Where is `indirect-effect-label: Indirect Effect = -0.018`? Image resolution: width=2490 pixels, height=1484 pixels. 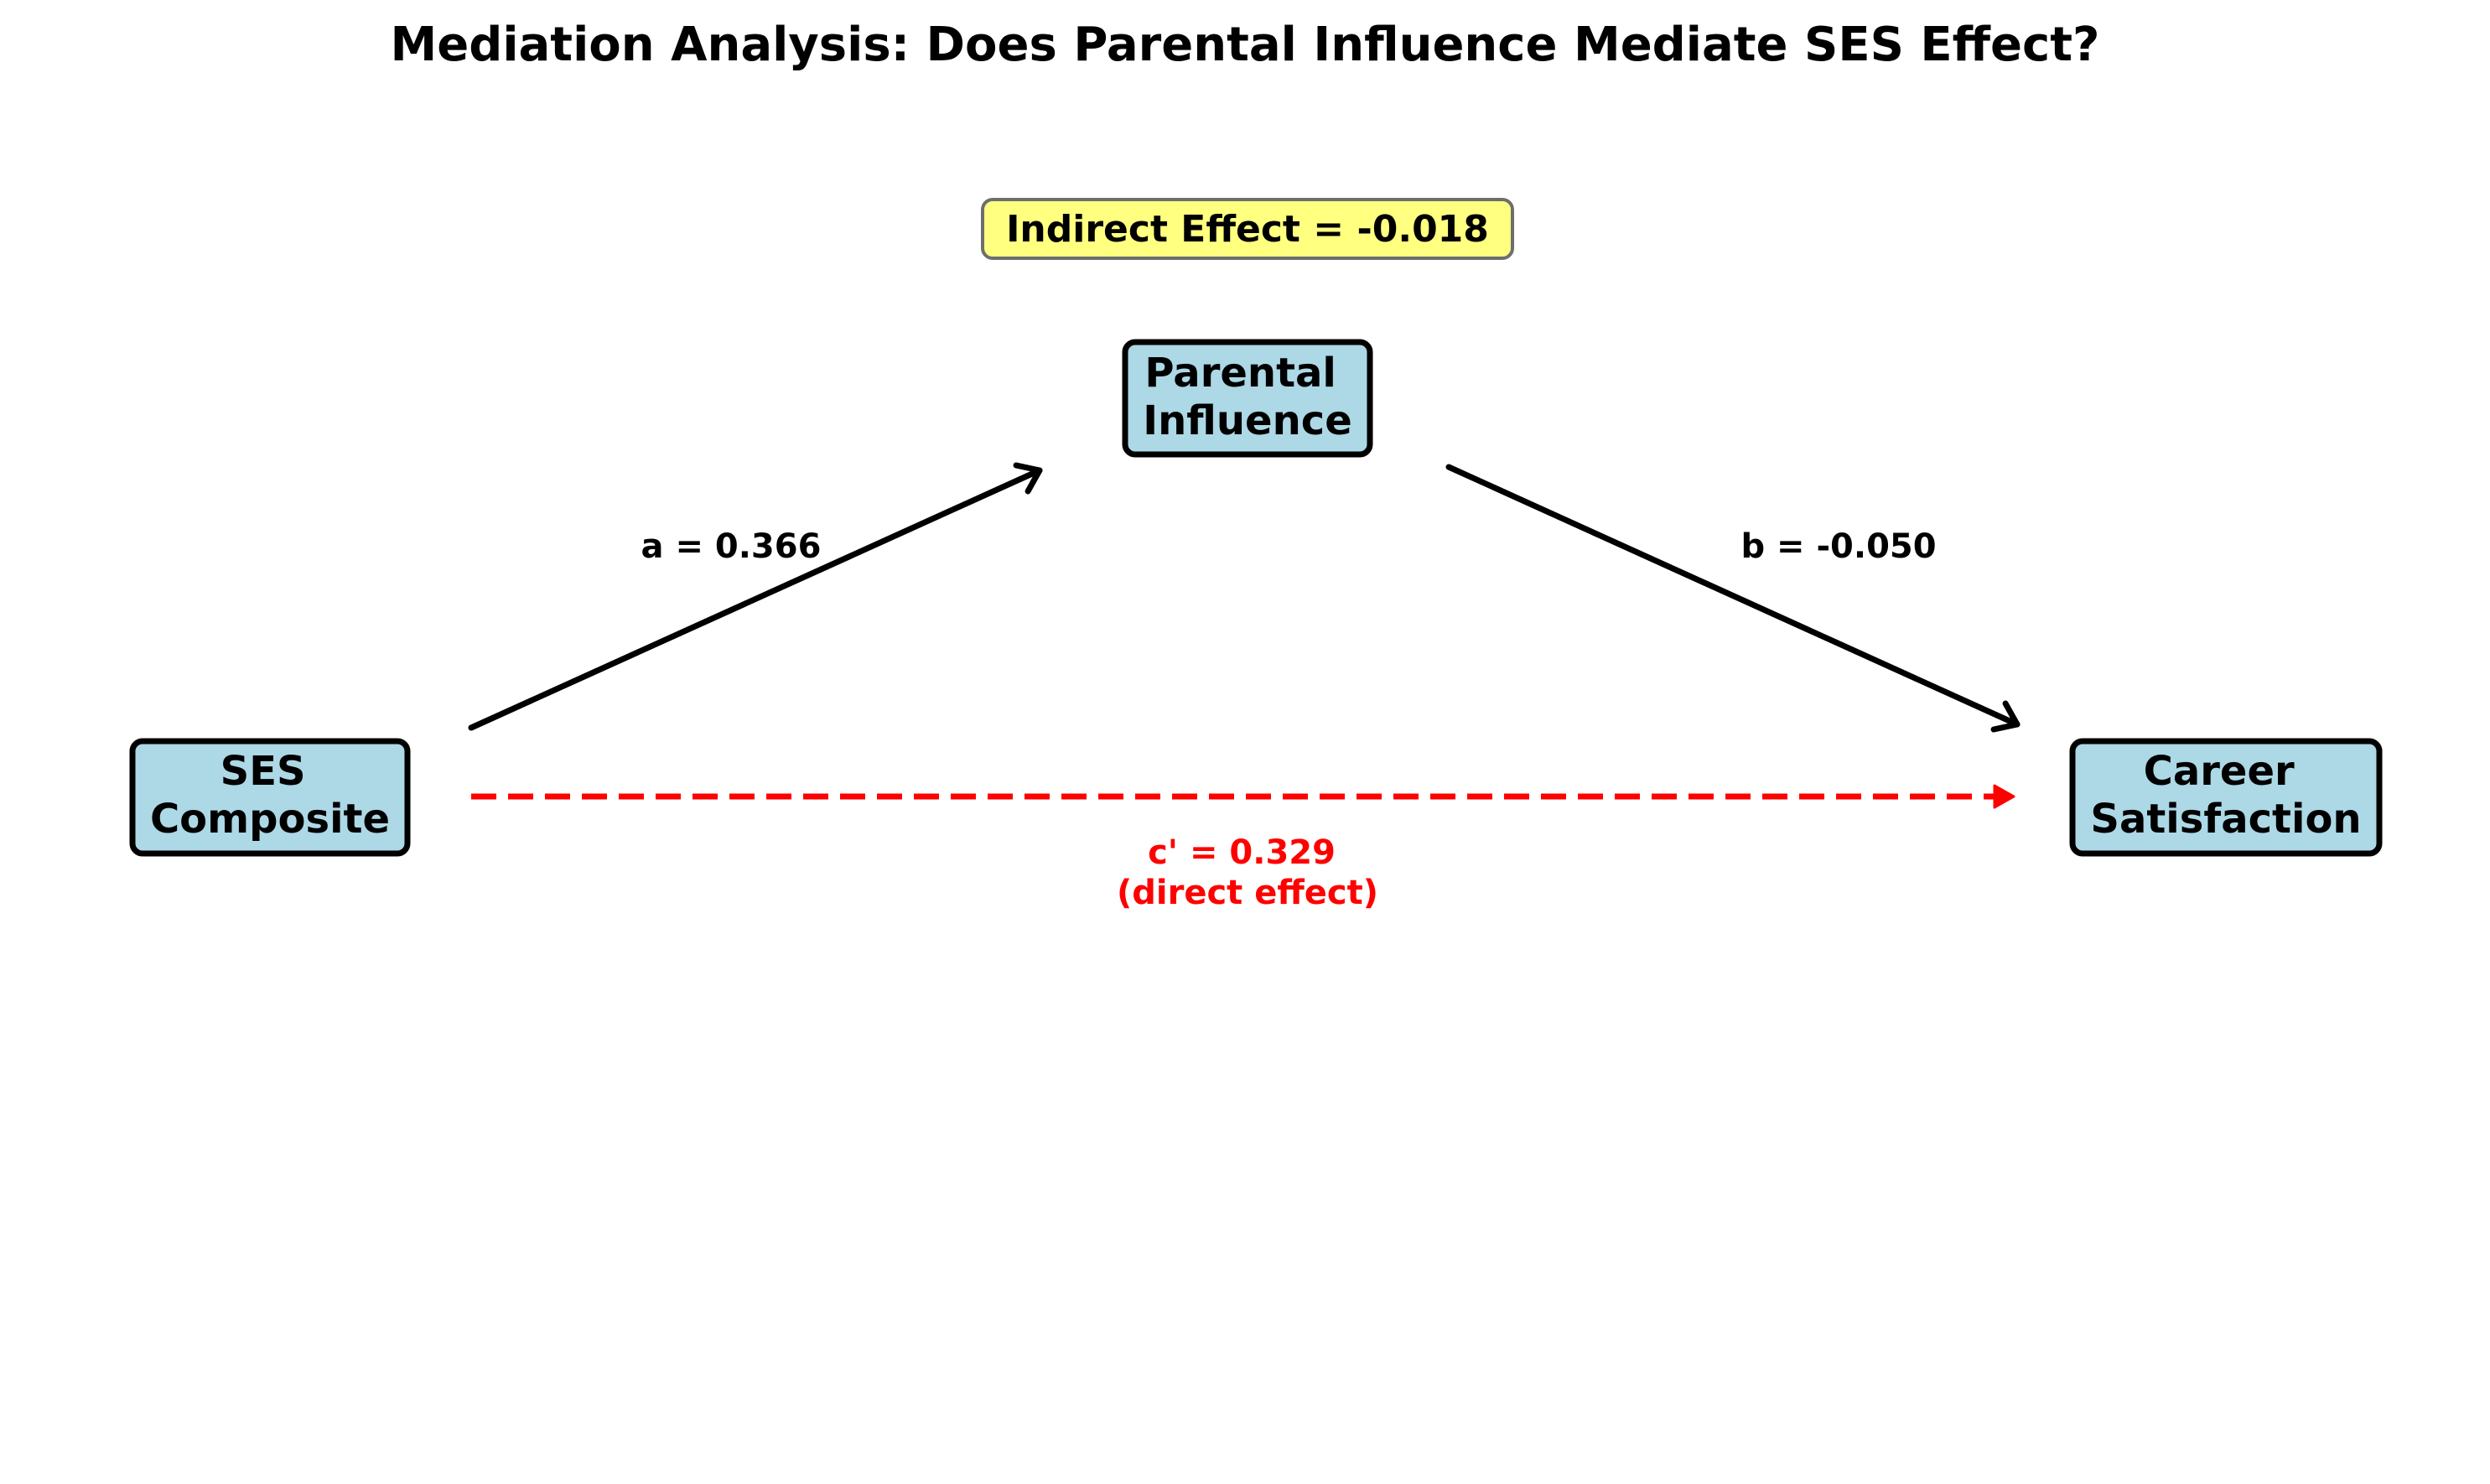
indirect-effect-label: Indirect Effect = -0.018 is located at coordinates (1247, 229).